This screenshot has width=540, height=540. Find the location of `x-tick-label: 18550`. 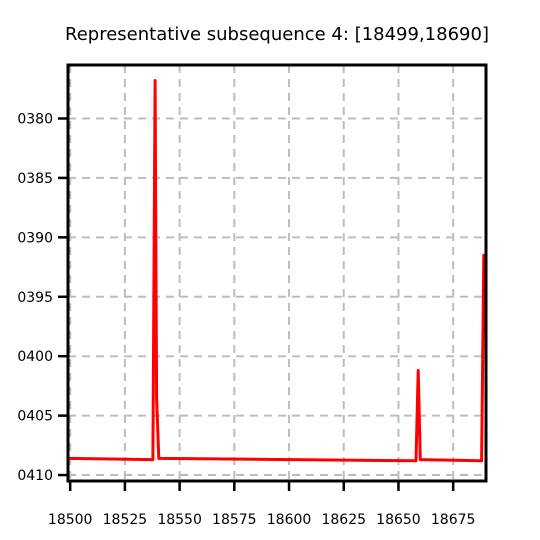

x-tick-label: 18550 is located at coordinates (179, 520).